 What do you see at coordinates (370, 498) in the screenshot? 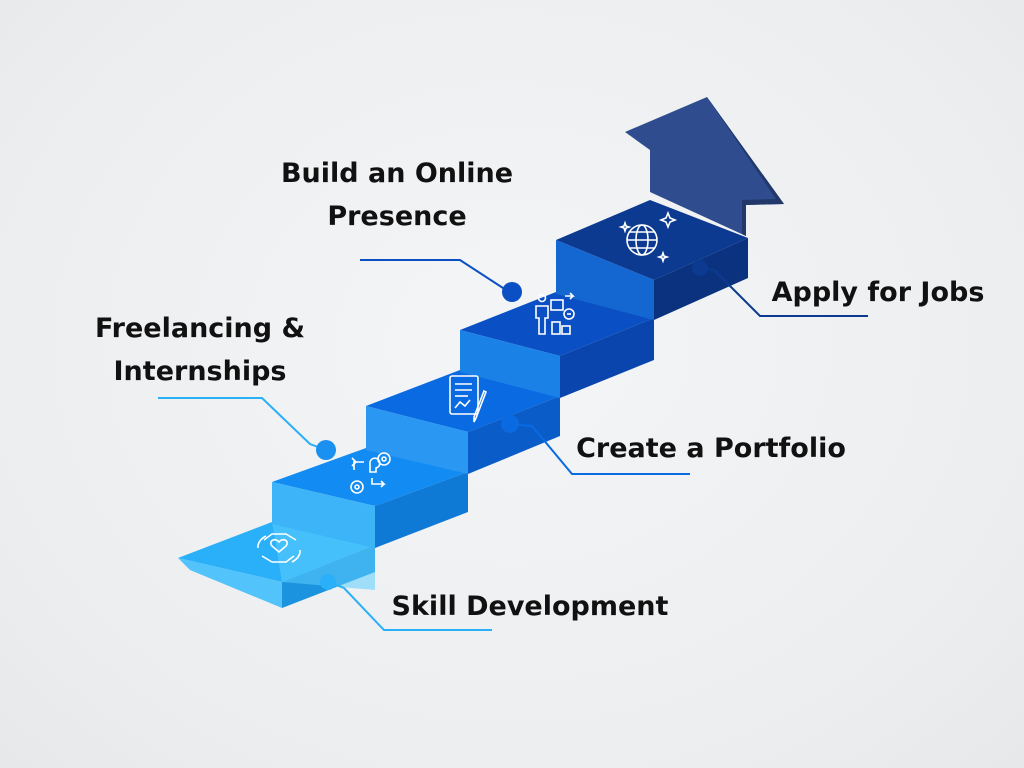
I see `step-freelancing-internships` at bounding box center [370, 498].